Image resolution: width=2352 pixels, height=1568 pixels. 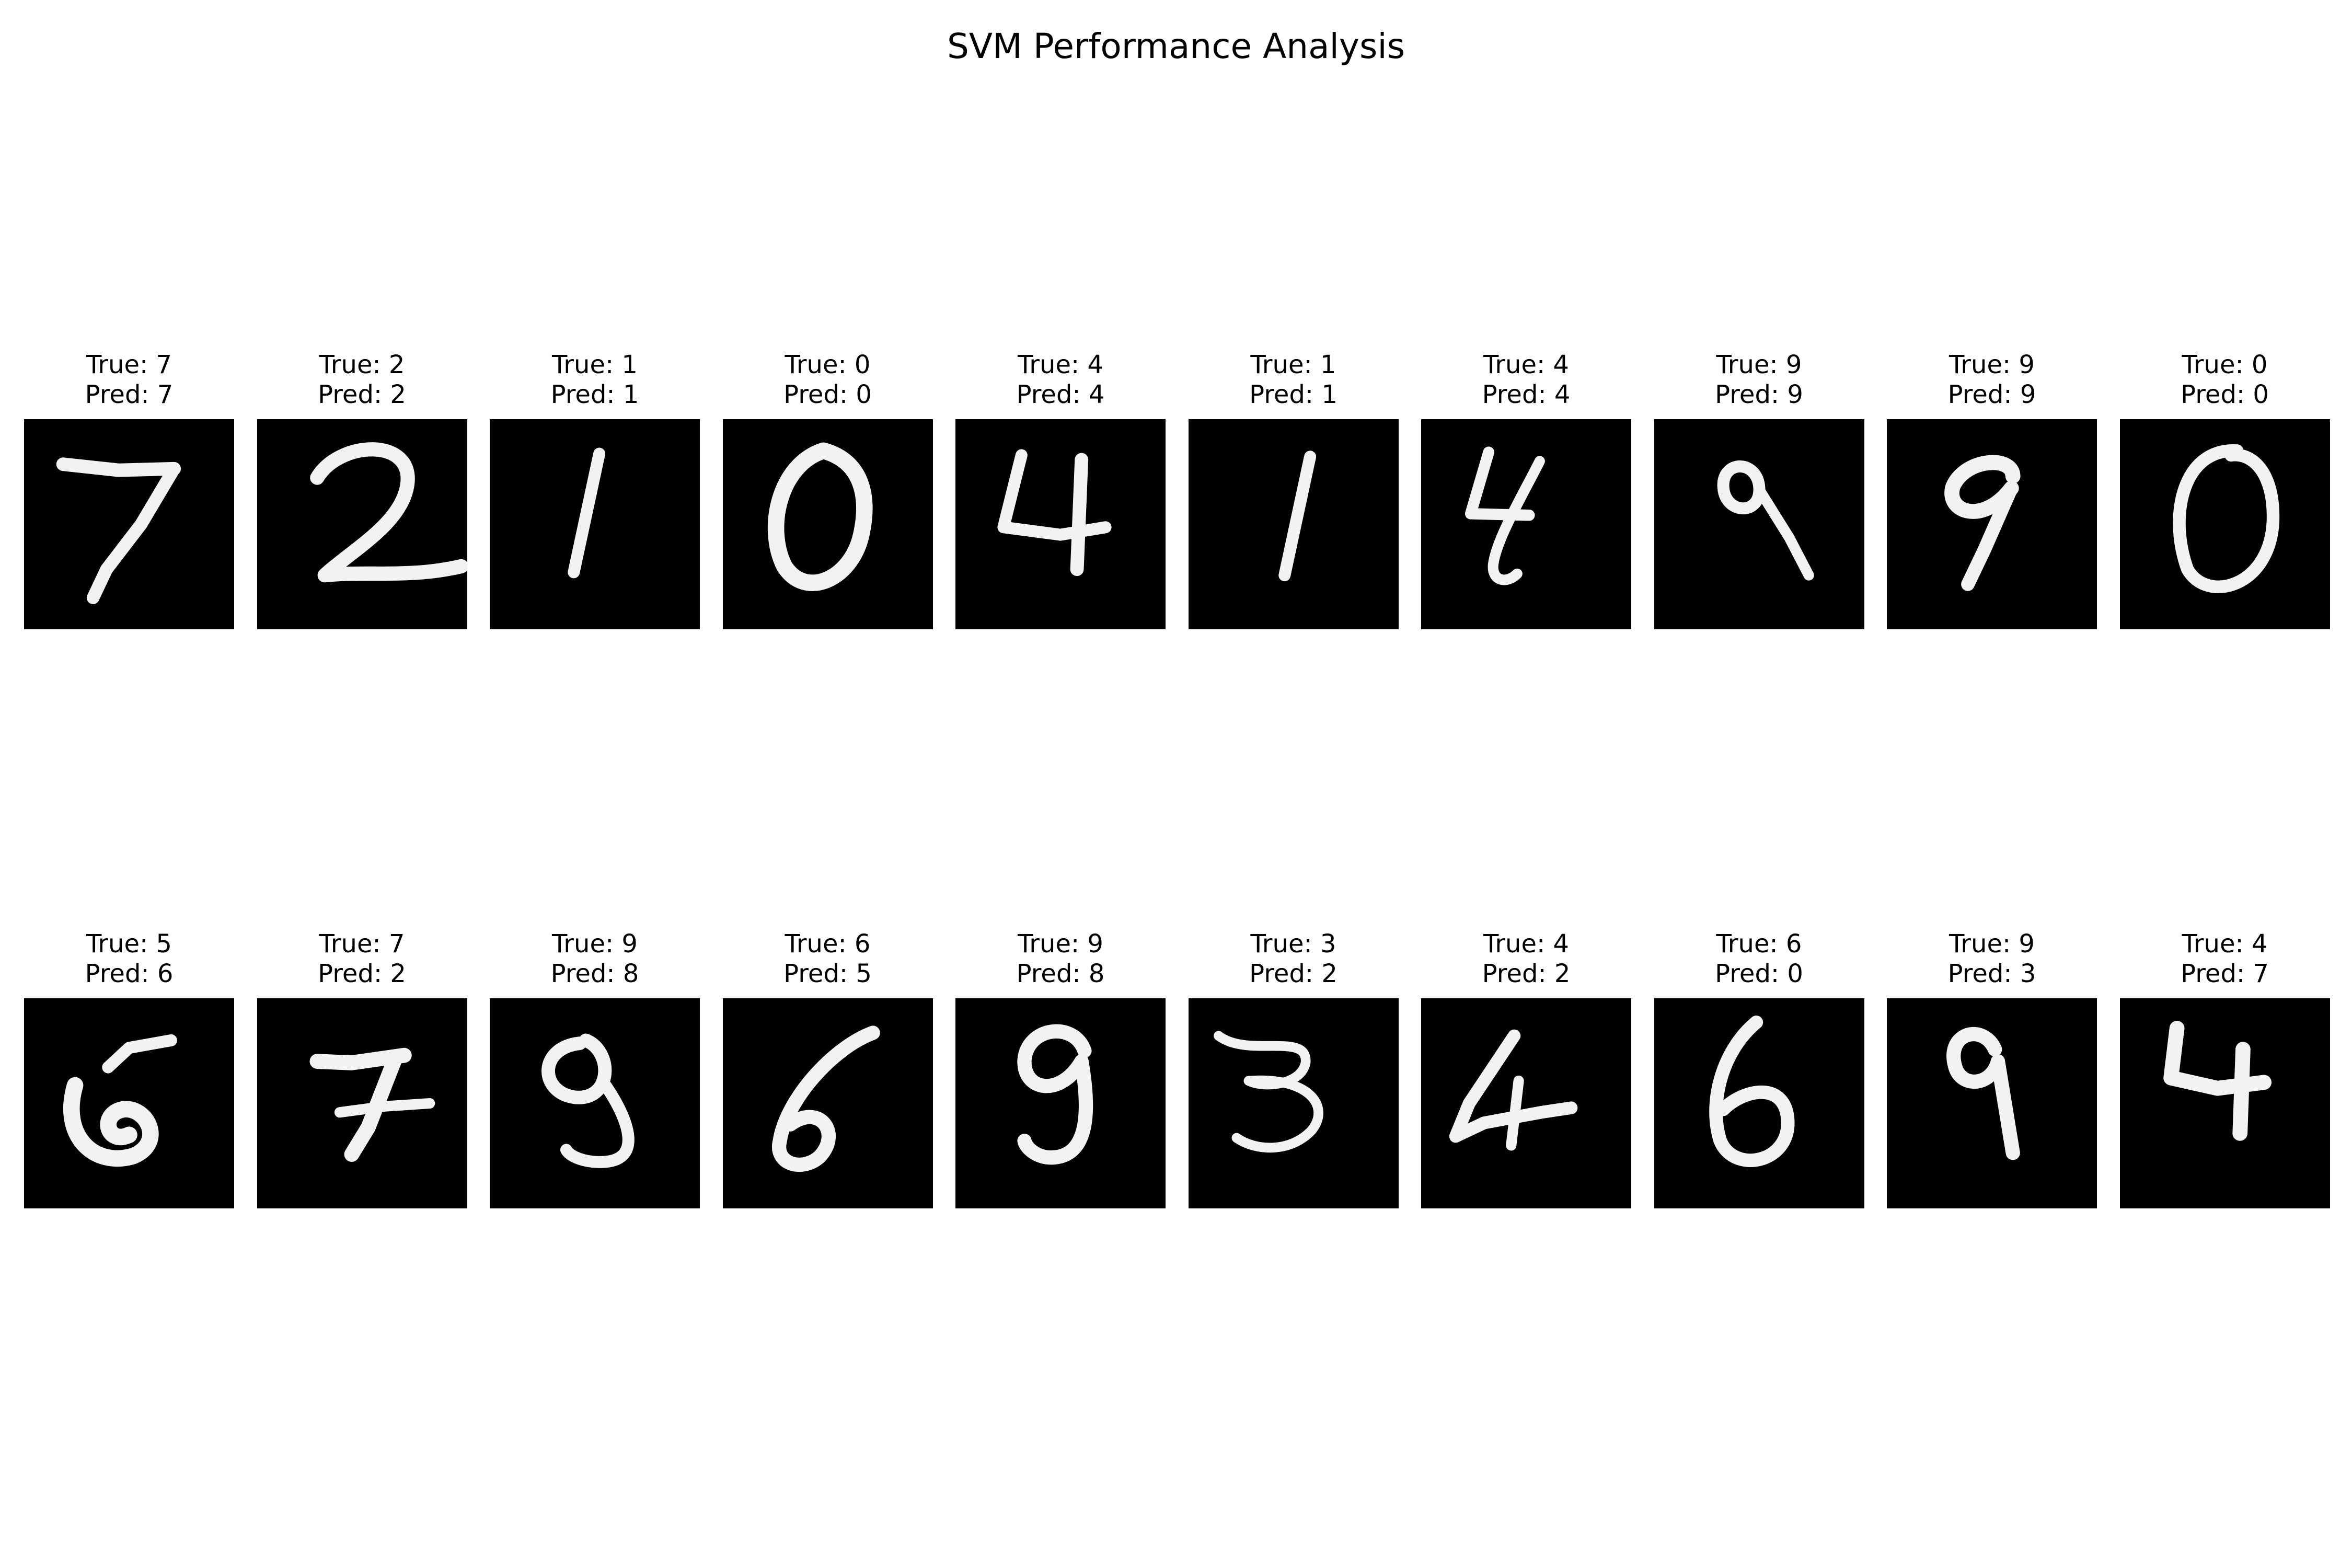 I want to click on sample-panel: True: 9 Pred: 3, so click(x=1992, y=1068).